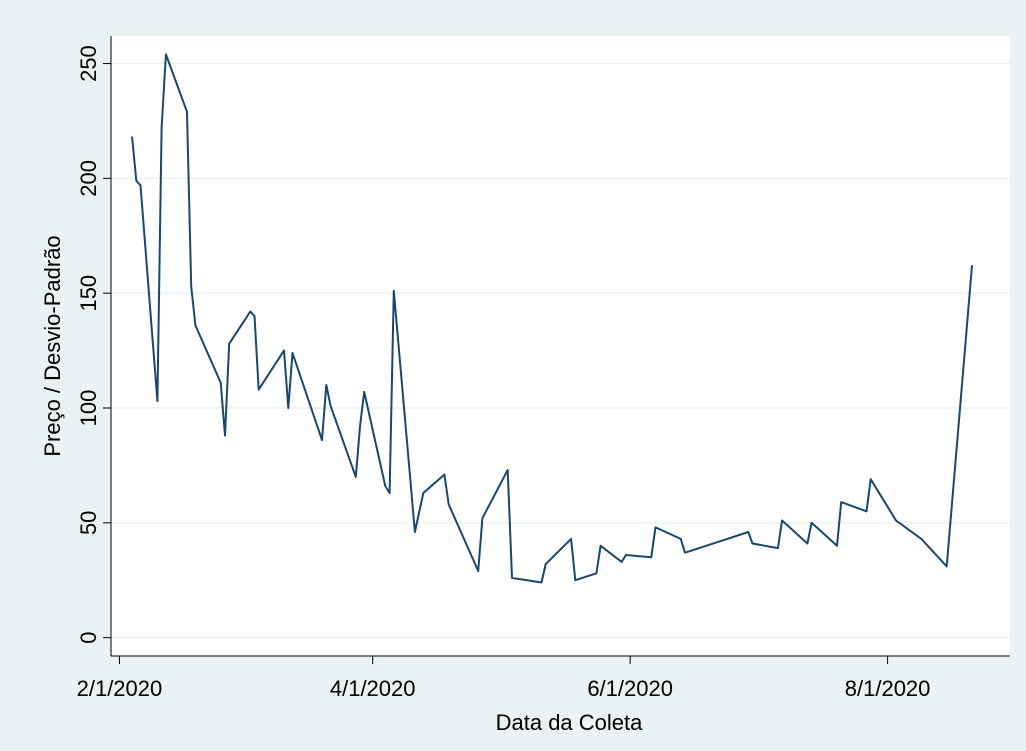  I want to click on y-tick-label: 100, so click(88, 408).